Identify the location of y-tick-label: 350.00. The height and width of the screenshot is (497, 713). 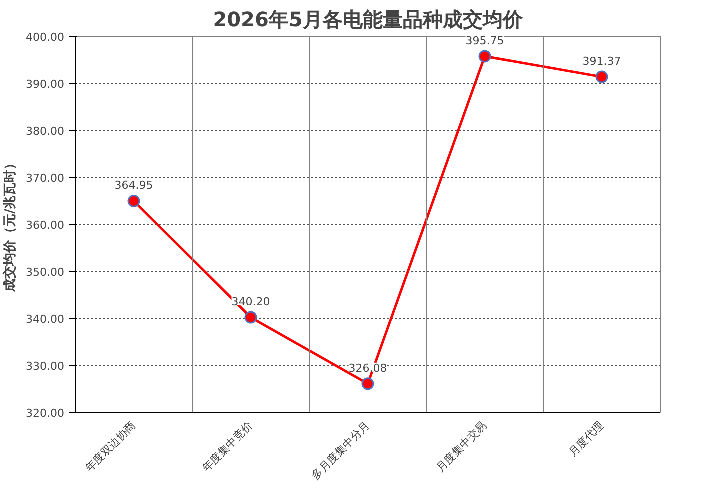
(45, 272).